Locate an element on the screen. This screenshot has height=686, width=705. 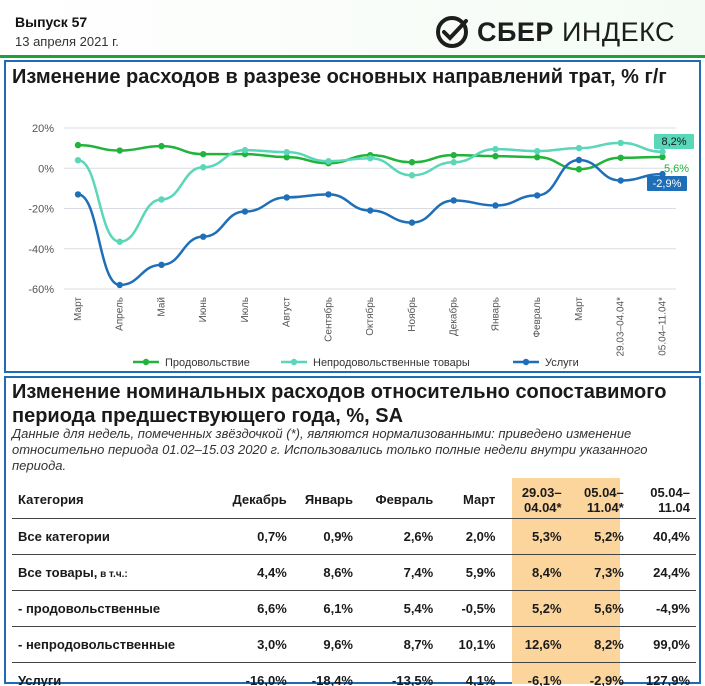
table-cell: -16,0% is located at coordinates (252, 673).